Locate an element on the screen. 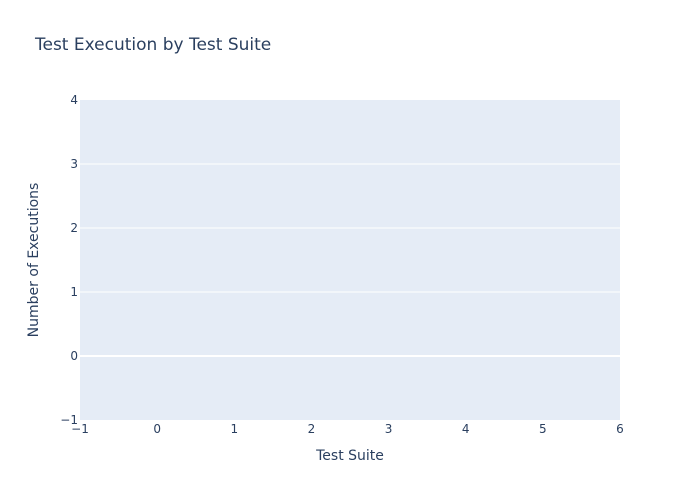 Image resolution: width=700 pixels, height=500 pixels. y-tick-label: −1 is located at coordinates (69, 420).